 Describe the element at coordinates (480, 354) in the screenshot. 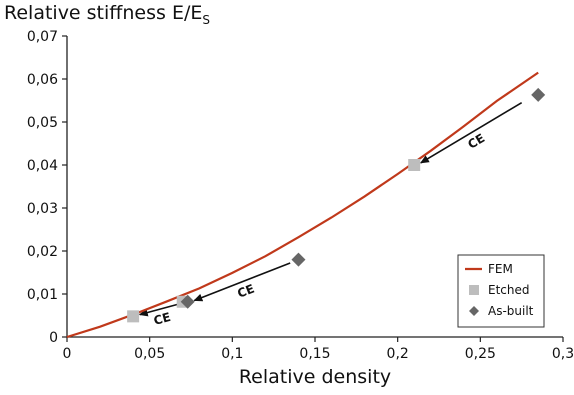

I see `x-tick-label: 0,25` at that location.